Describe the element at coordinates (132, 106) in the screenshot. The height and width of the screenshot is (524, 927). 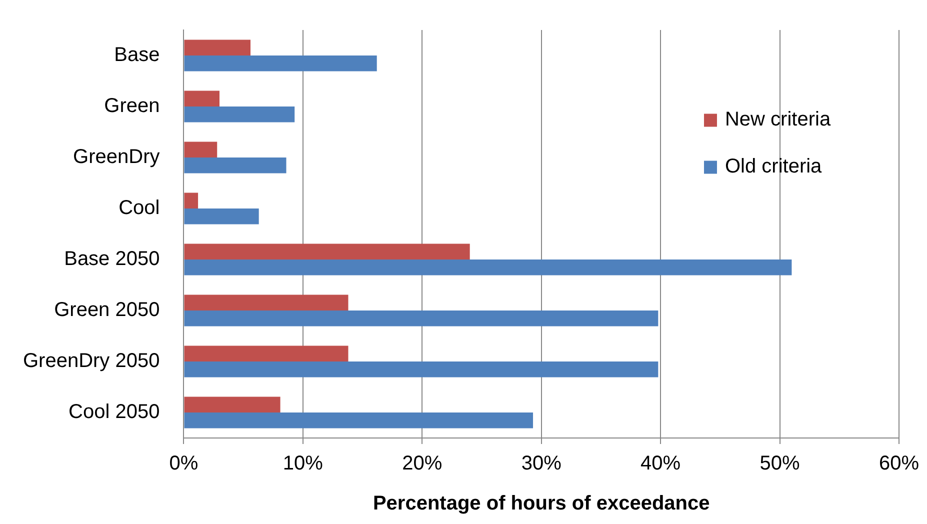
I see `y-tick-label: Green` at that location.